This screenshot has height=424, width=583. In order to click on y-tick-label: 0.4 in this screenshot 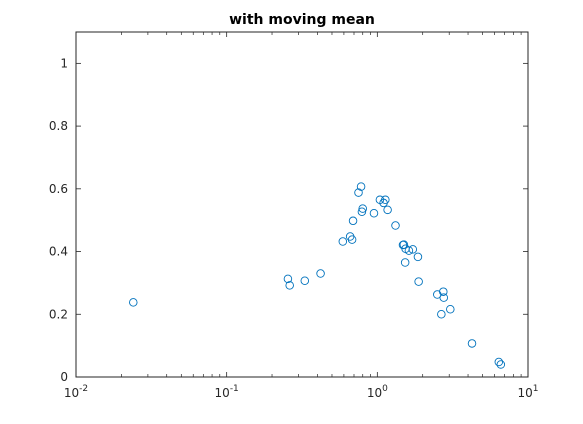, I will do `click(58, 252)`.